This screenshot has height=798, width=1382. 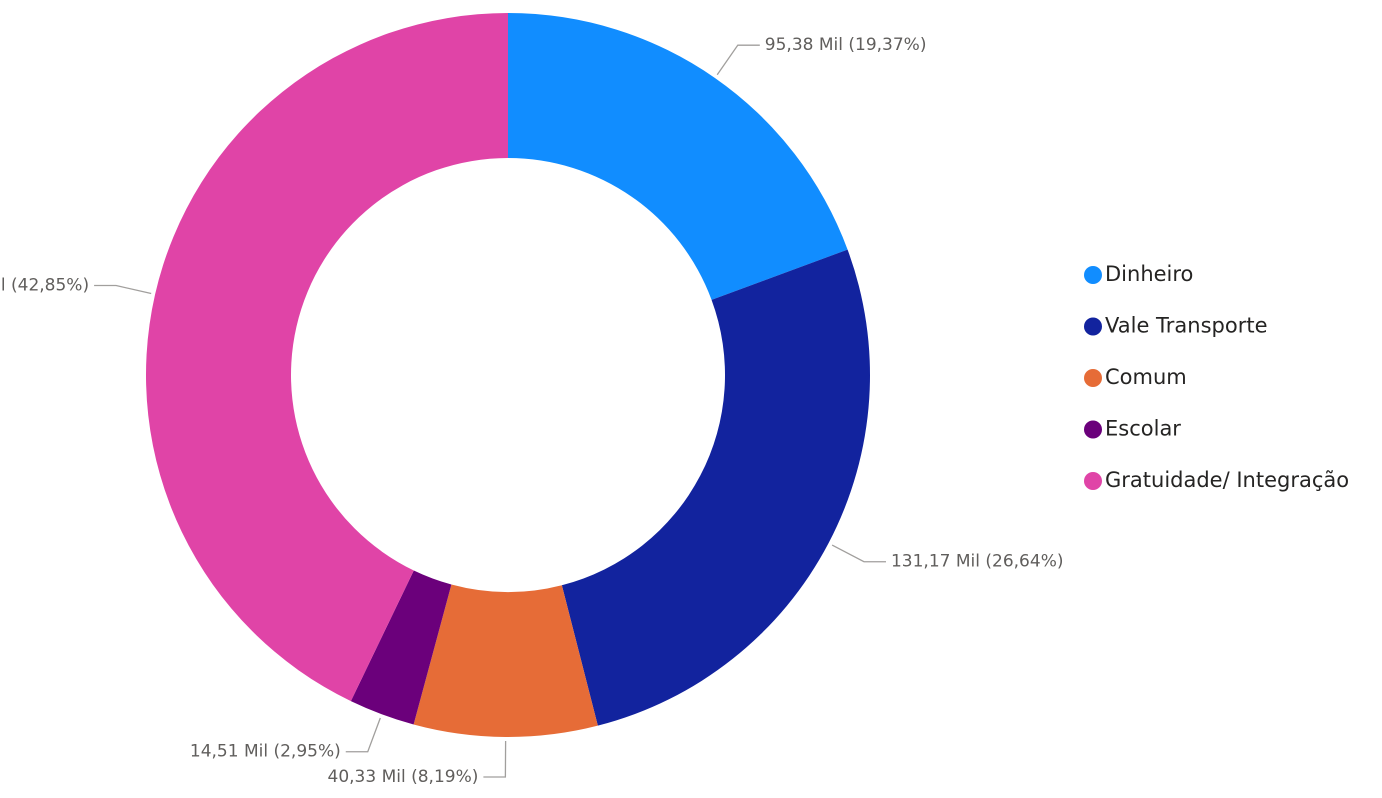 I want to click on legend-label: Gratuidade/ Integração, so click(x=1227, y=480).